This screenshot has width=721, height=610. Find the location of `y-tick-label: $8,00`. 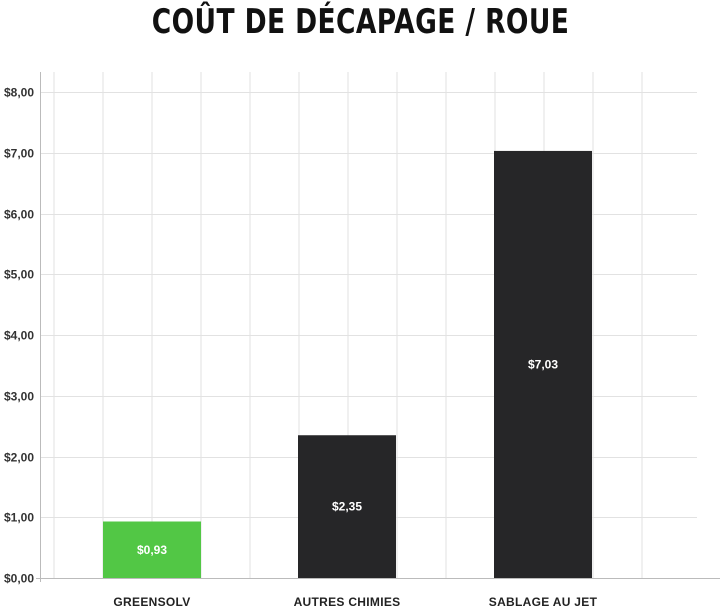

y-tick-label: $8,00 is located at coordinates (19, 93).